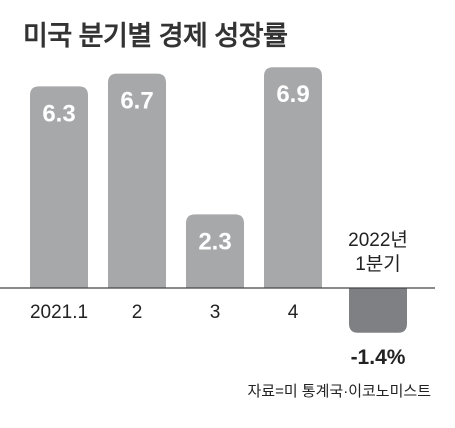 The height and width of the screenshot is (428, 455). What do you see at coordinates (155, 36) in the screenshot?
I see `chart-title: 미국 분기별 경제 성장률` at bounding box center [155, 36].